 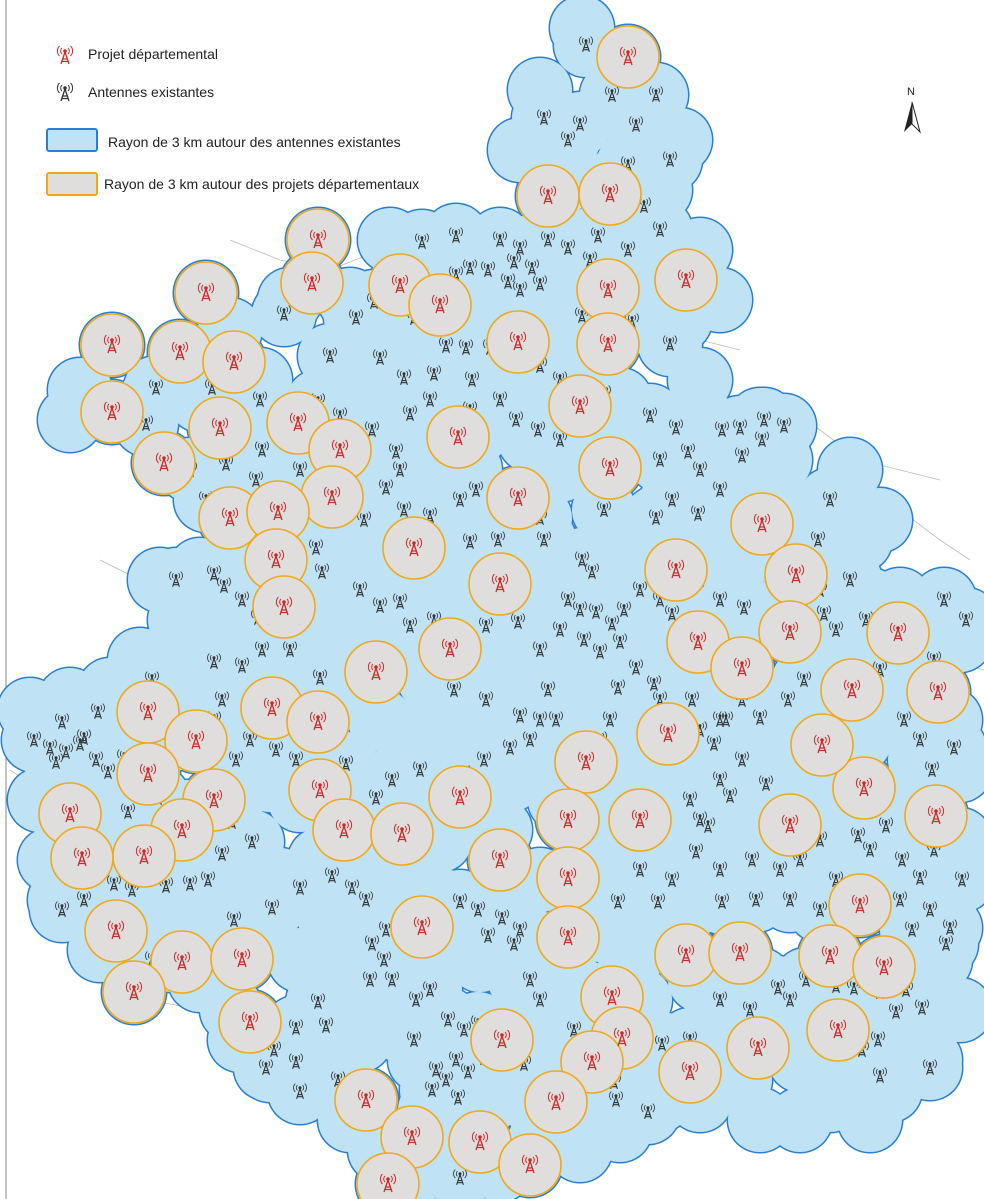 What do you see at coordinates (153, 54) in the screenshot?
I see `legend-projet-label: Projet départemental` at bounding box center [153, 54].